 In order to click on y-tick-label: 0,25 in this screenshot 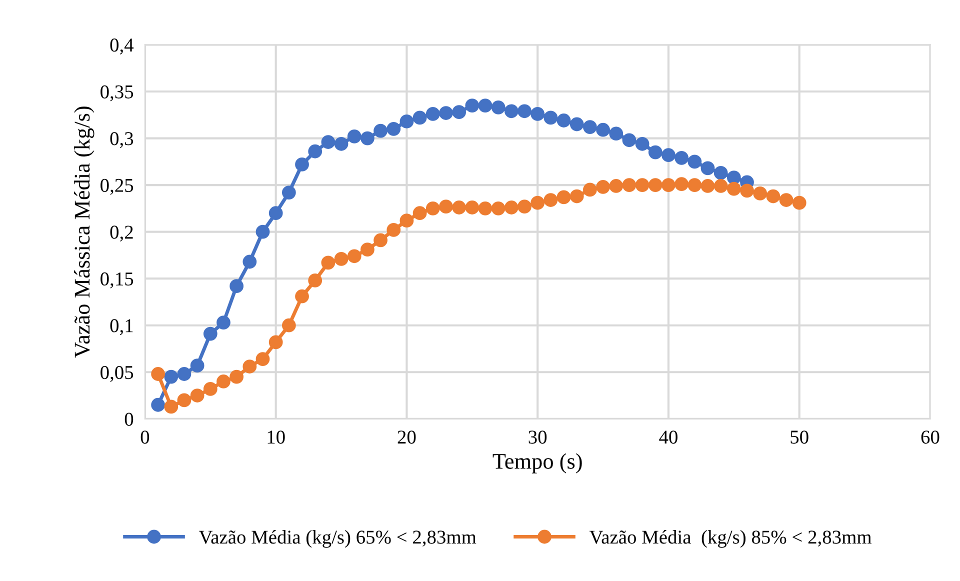, I will do `click(117, 186)`.